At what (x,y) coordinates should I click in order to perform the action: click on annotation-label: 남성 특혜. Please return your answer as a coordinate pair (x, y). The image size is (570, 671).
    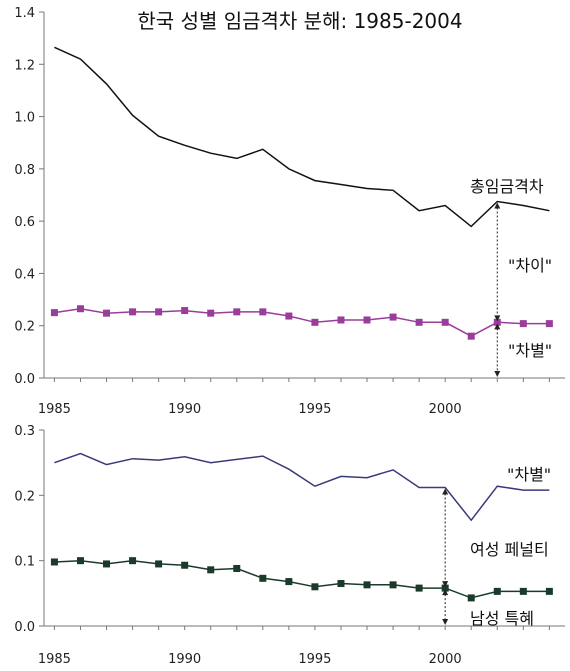
    Looking at the image, I should click on (502, 618).